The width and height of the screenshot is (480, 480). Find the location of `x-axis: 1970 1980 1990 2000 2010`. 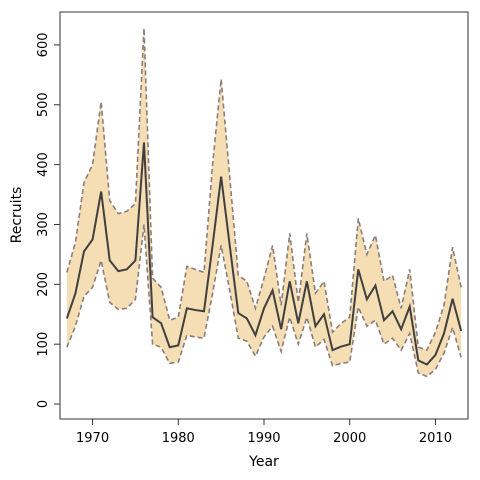

x-axis: 1970 1980 1990 2000 2010 is located at coordinates (264, 432).